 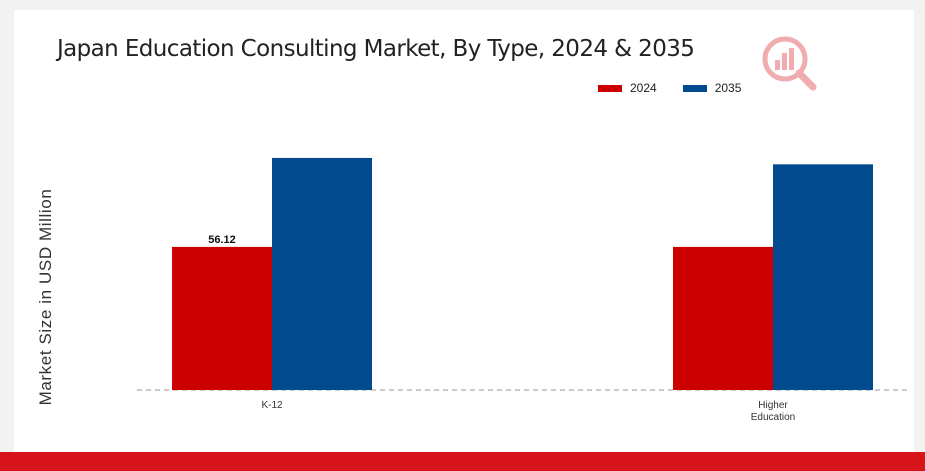 I want to click on legend-swatch-2024, so click(x=610, y=88).